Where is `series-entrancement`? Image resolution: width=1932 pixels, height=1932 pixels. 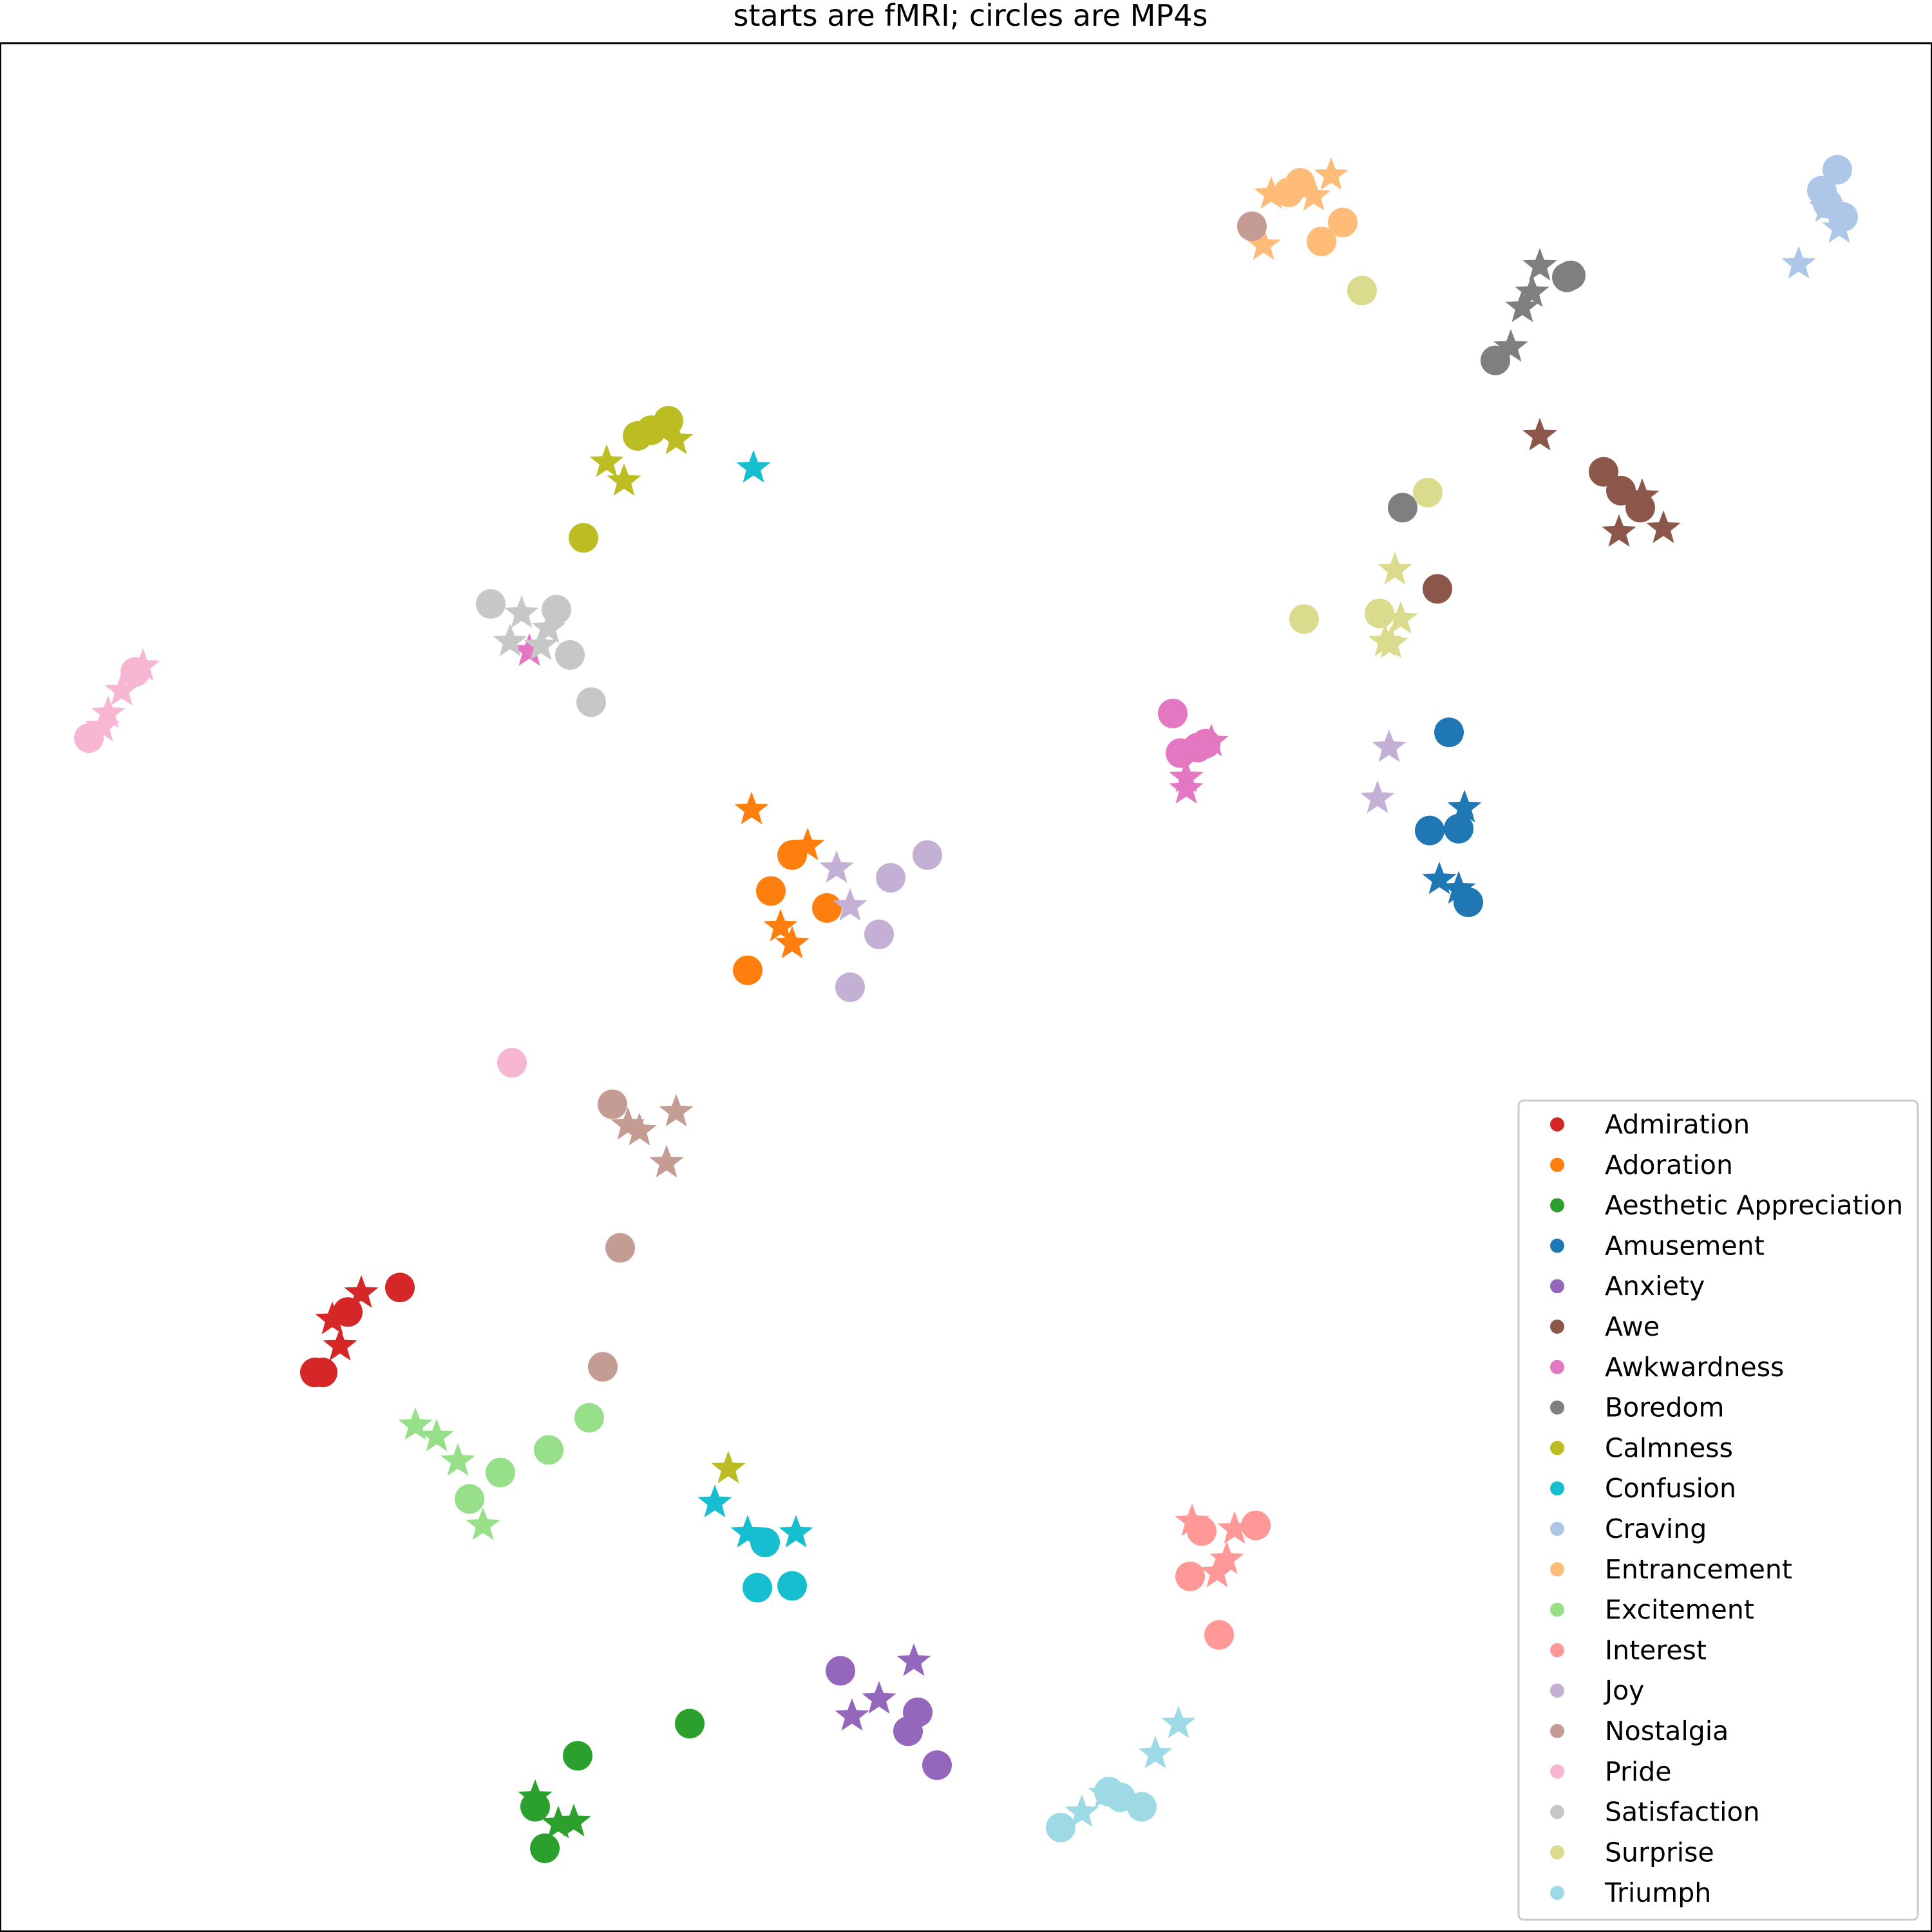
series-entrancement is located at coordinates (1302, 208).